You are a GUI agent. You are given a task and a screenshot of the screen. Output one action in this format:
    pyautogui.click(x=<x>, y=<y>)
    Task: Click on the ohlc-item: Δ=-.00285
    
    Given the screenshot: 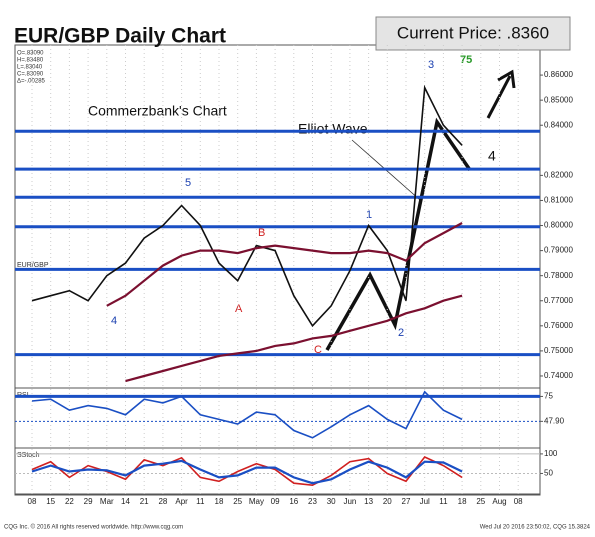 What is the action you would take?
    pyautogui.click(x=31, y=82)
    